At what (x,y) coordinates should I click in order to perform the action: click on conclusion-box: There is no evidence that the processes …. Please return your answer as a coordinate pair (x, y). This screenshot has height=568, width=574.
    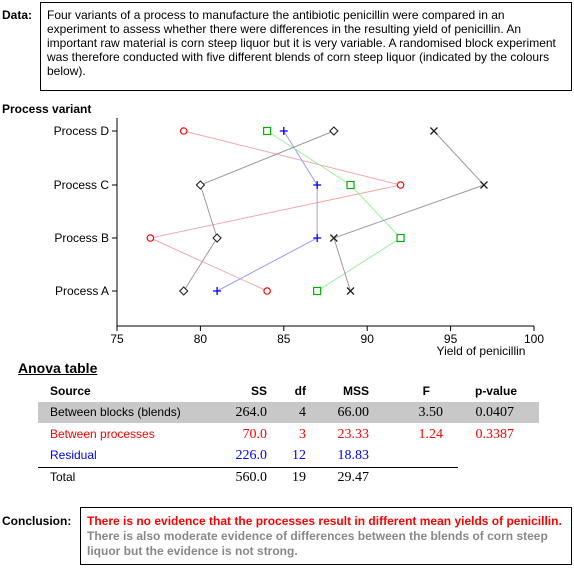
    Looking at the image, I should click on (326, 536).